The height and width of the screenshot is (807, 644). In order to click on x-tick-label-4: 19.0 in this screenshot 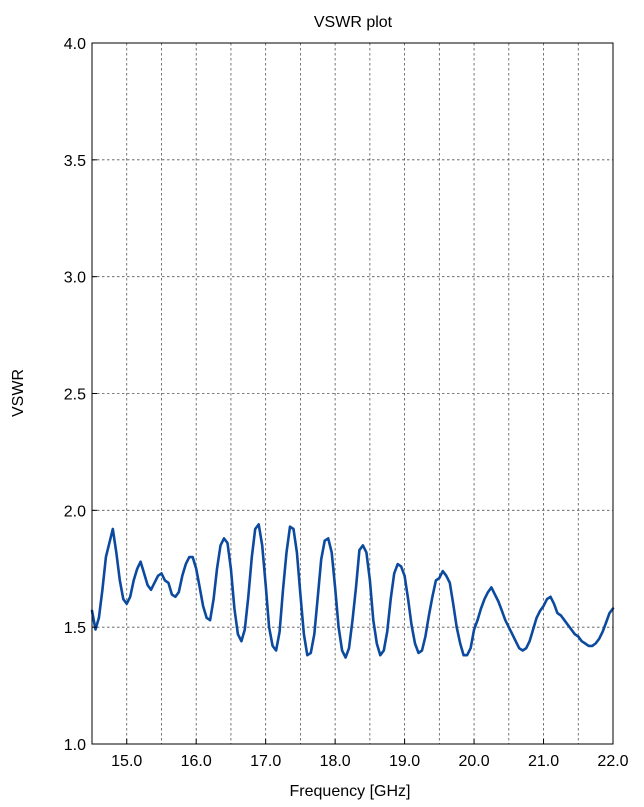, I will do `click(404, 761)`.